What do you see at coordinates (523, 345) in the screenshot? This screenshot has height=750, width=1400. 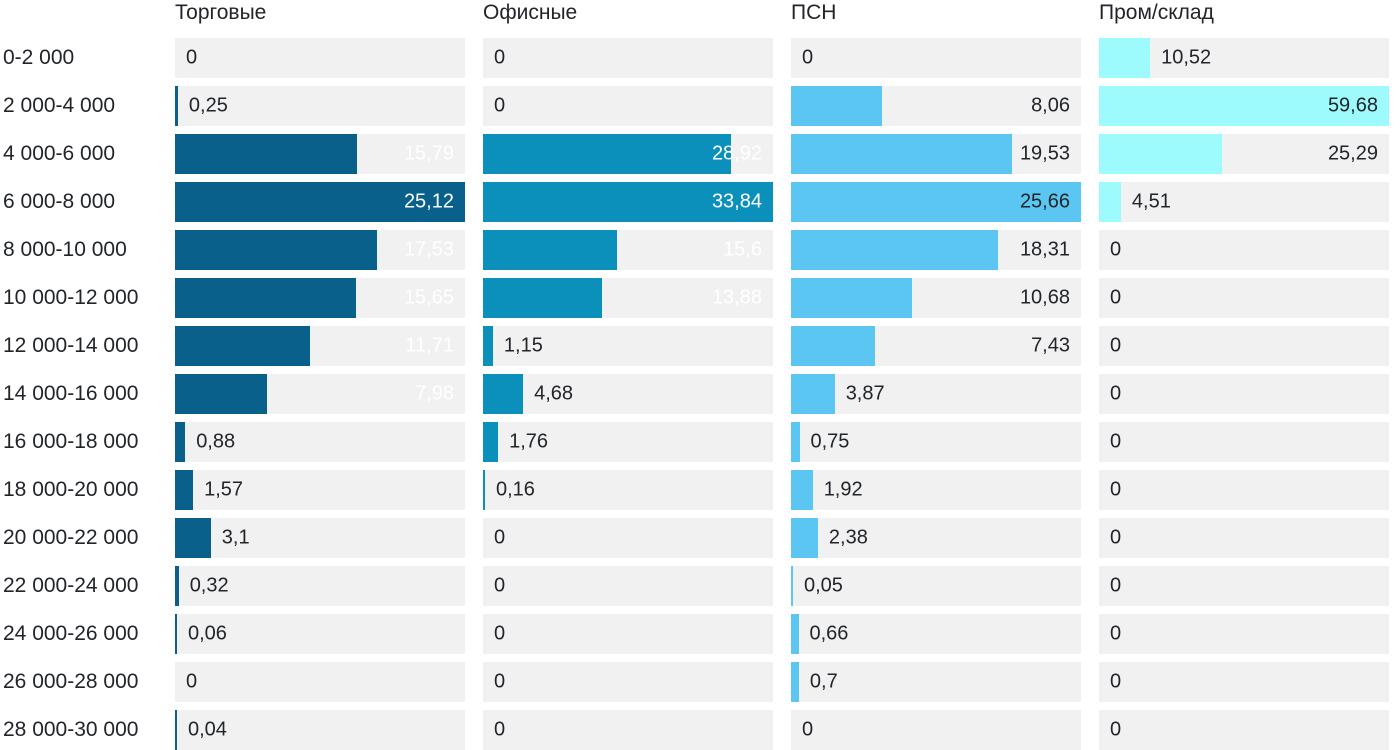 I see `bar-value: 1,15` at bounding box center [523, 345].